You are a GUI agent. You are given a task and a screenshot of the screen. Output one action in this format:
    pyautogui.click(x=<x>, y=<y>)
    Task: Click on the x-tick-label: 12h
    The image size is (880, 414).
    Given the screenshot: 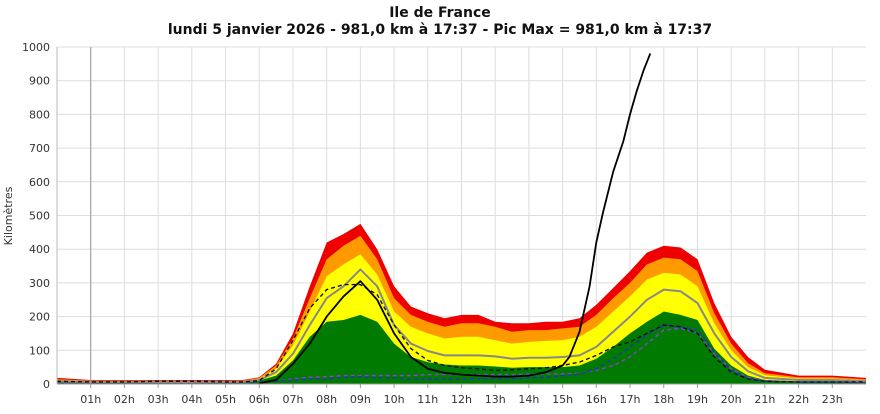 What is the action you would take?
    pyautogui.click(x=461, y=399)
    